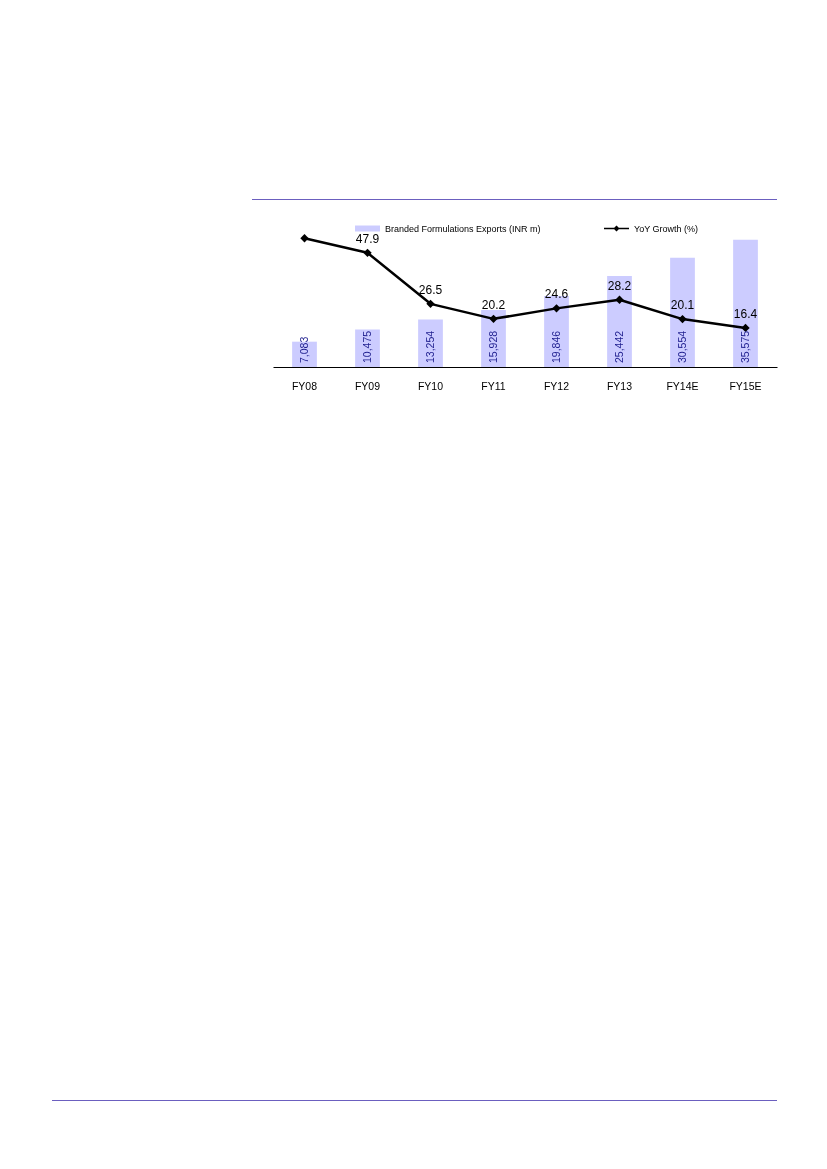 The height and width of the screenshot is (1169, 827). Describe the element at coordinates (430, 385) in the screenshot. I see `x-tick-label: FY10` at that location.